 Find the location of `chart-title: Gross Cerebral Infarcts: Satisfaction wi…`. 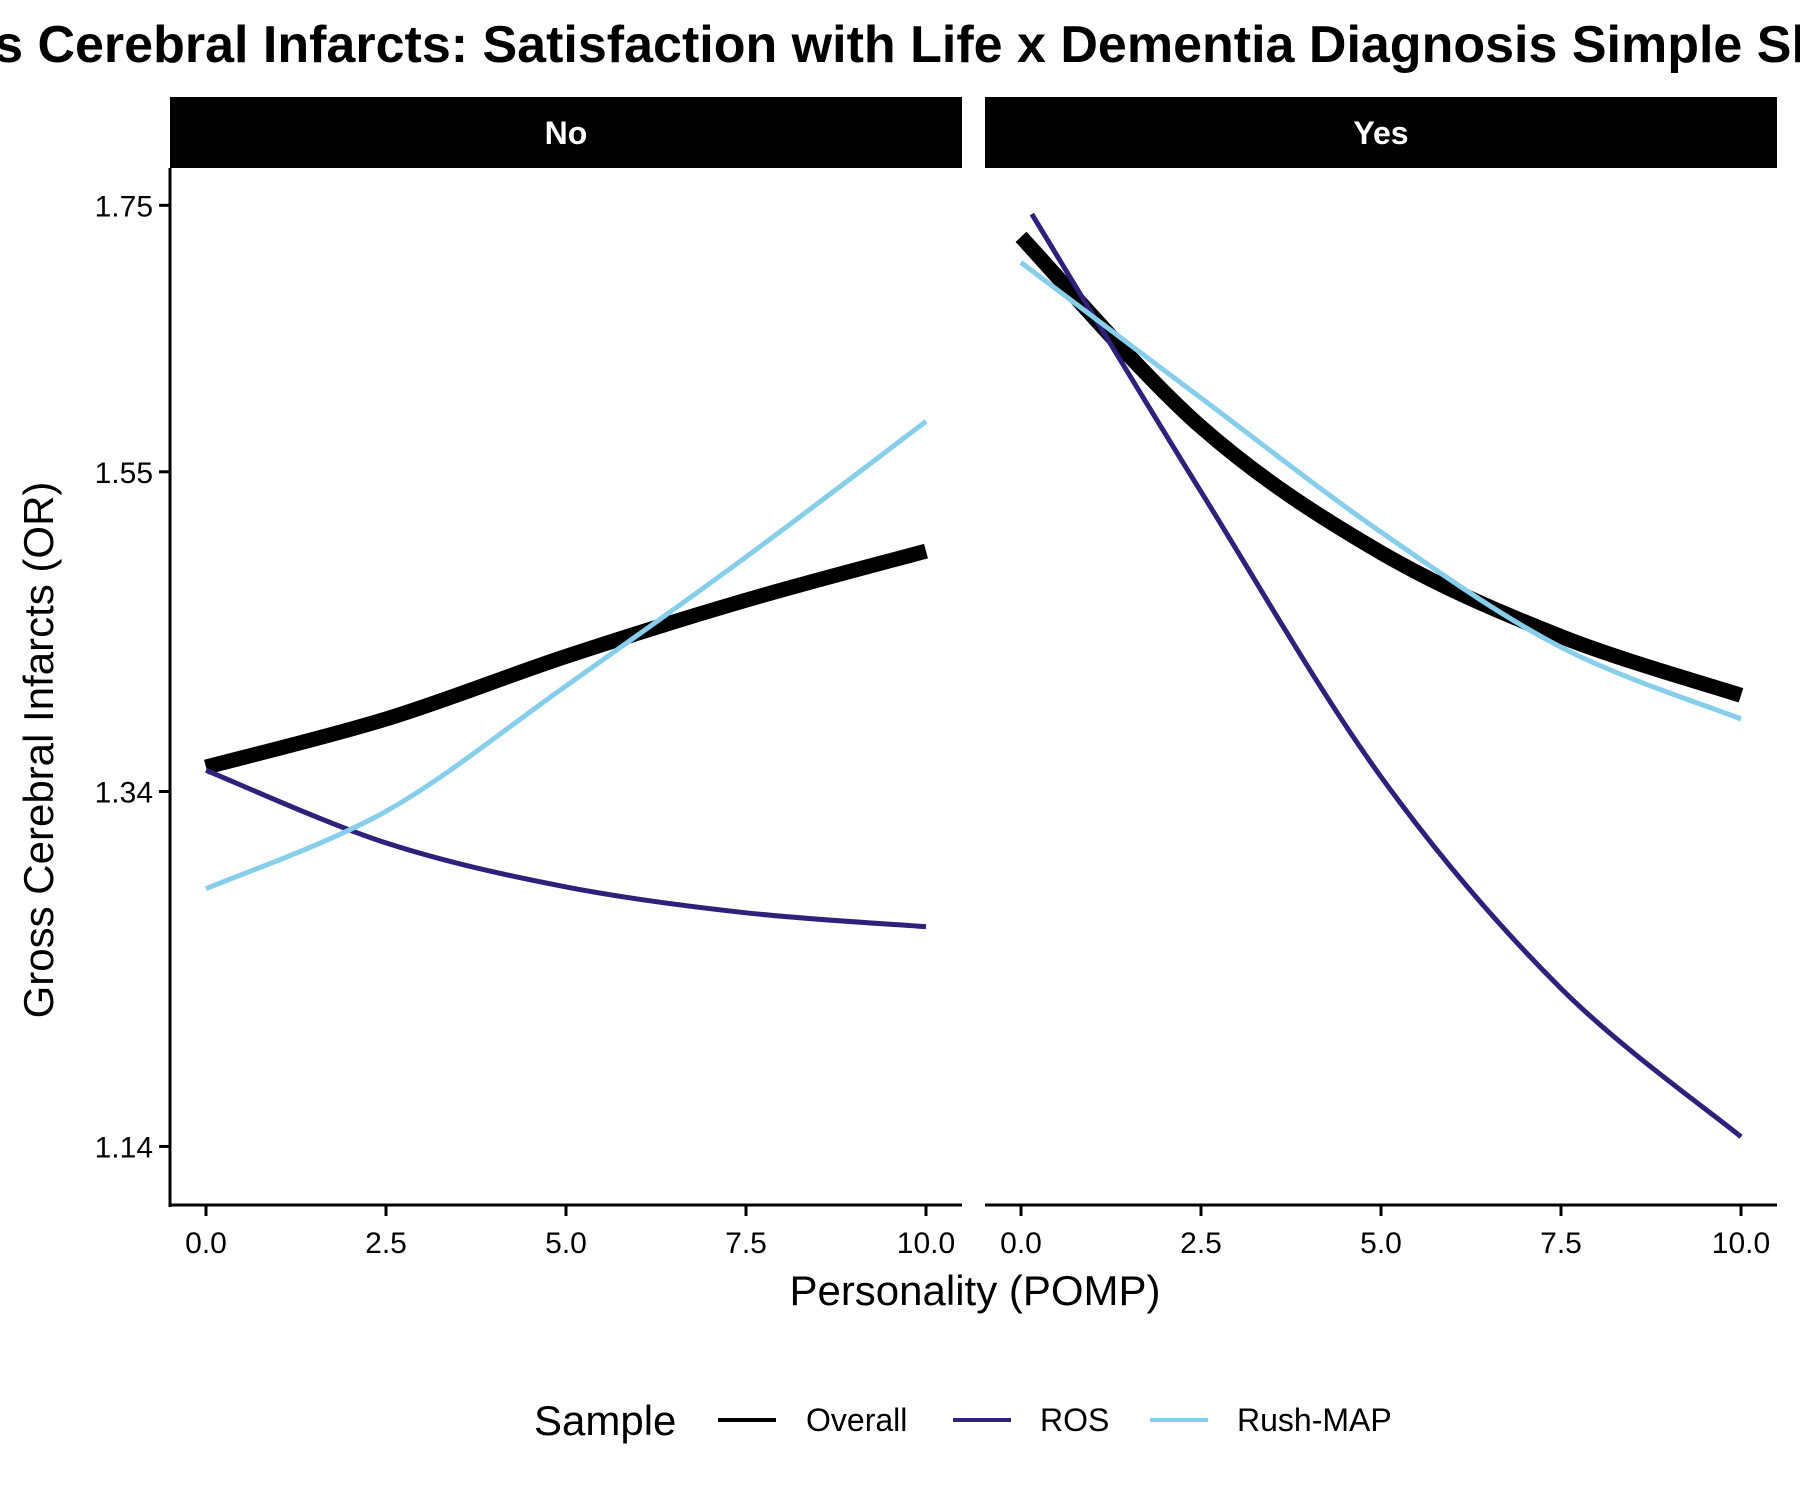

chart-title: Gross Cerebral Infarcts: Satisfaction wi… is located at coordinates (900, 45).